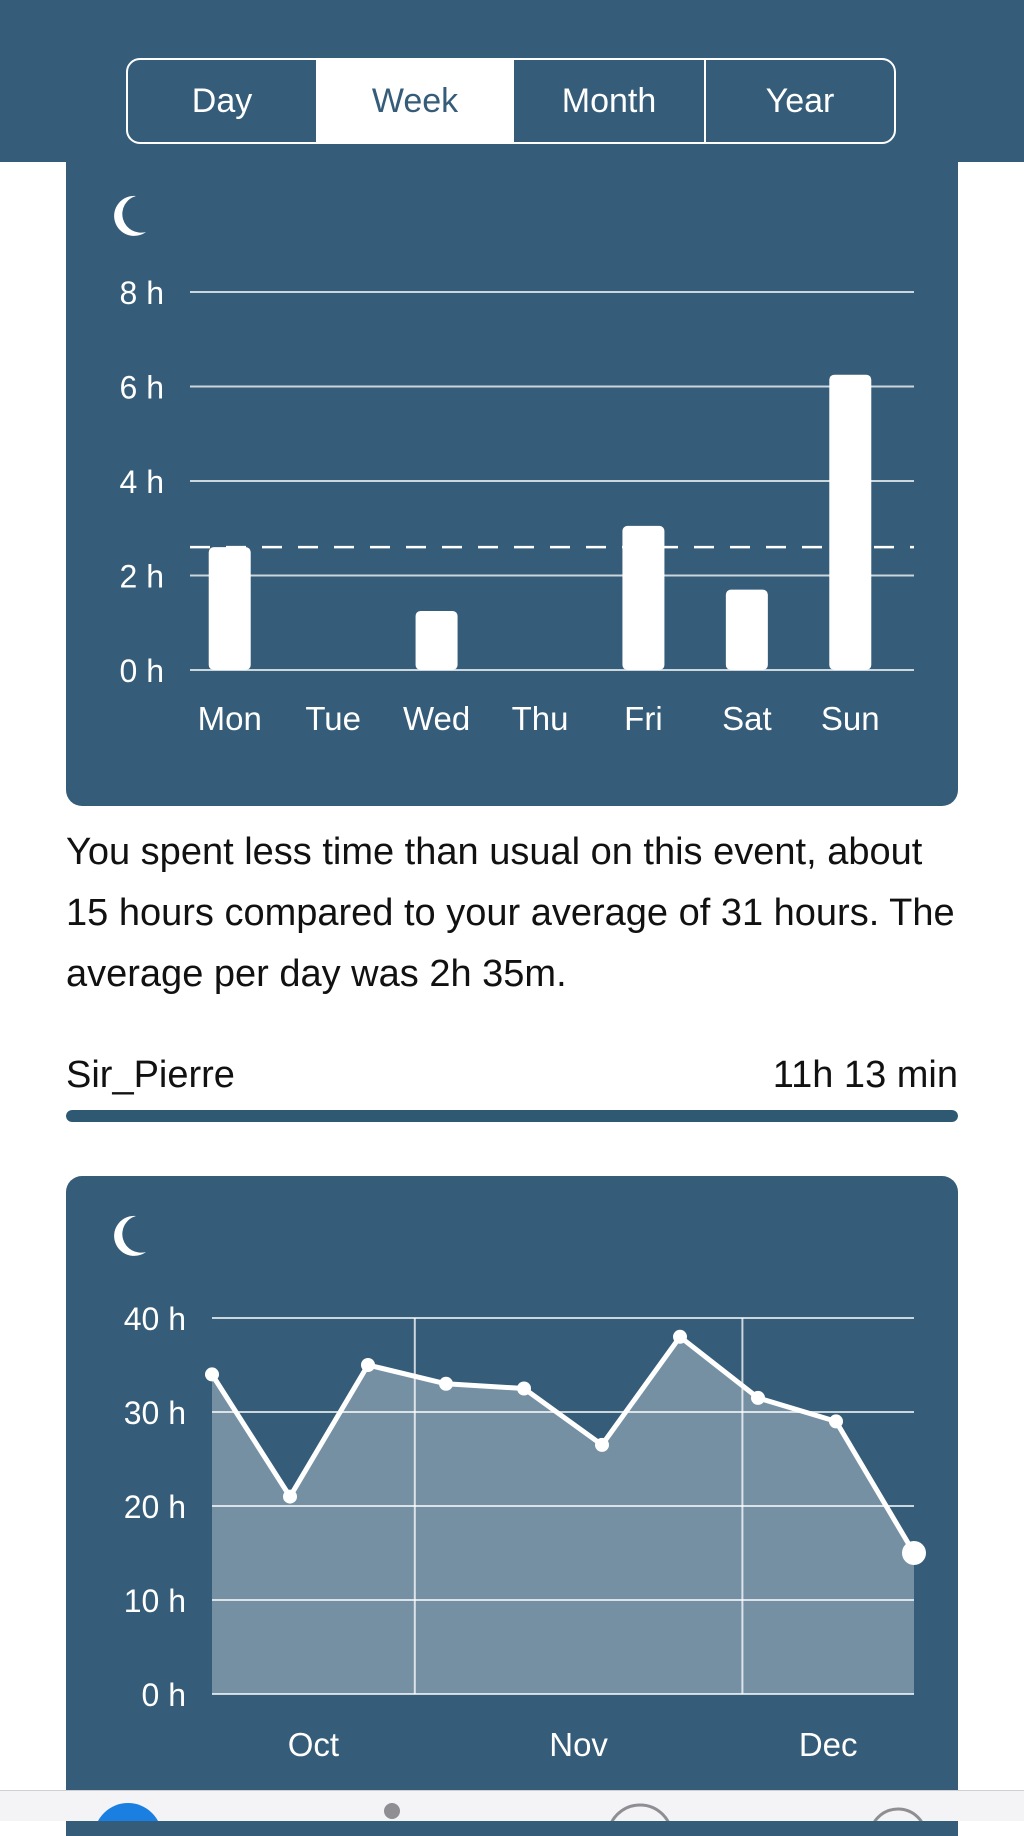  What do you see at coordinates (643, 718) in the screenshot?
I see `x-tick-label: Fri` at bounding box center [643, 718].